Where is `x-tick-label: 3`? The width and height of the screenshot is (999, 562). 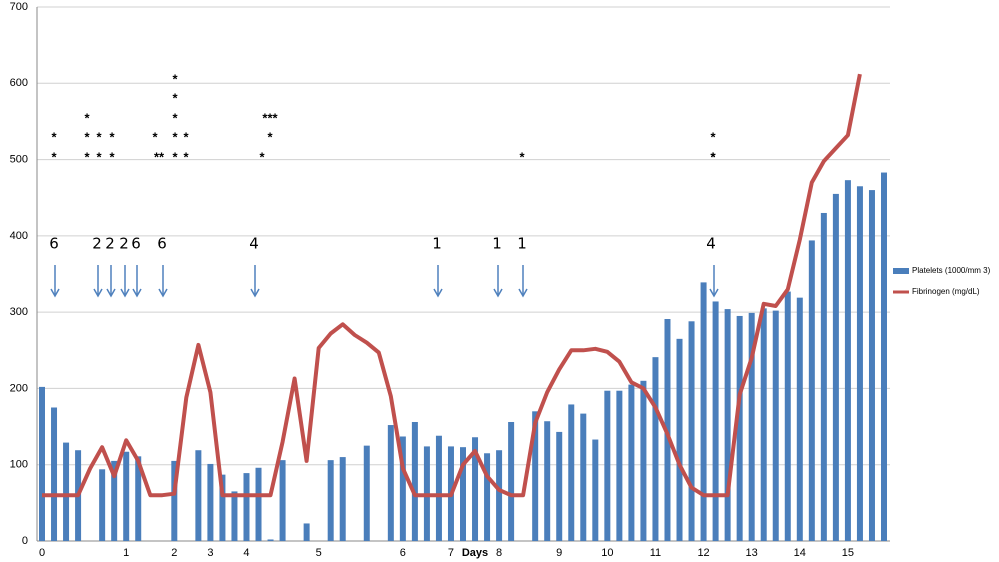 x-tick-label: 3 is located at coordinates (210, 553).